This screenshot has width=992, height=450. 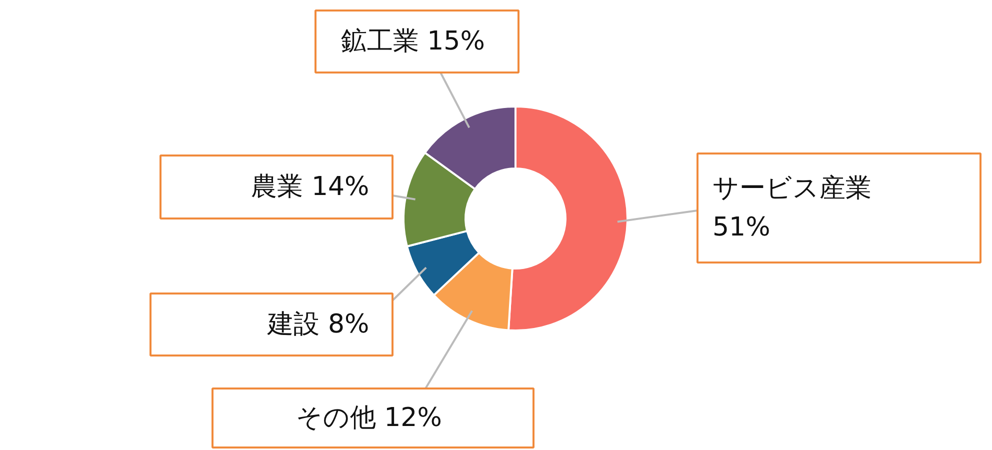 What do you see at coordinates (741, 227) in the screenshot?
I see `data-label: 51%` at bounding box center [741, 227].